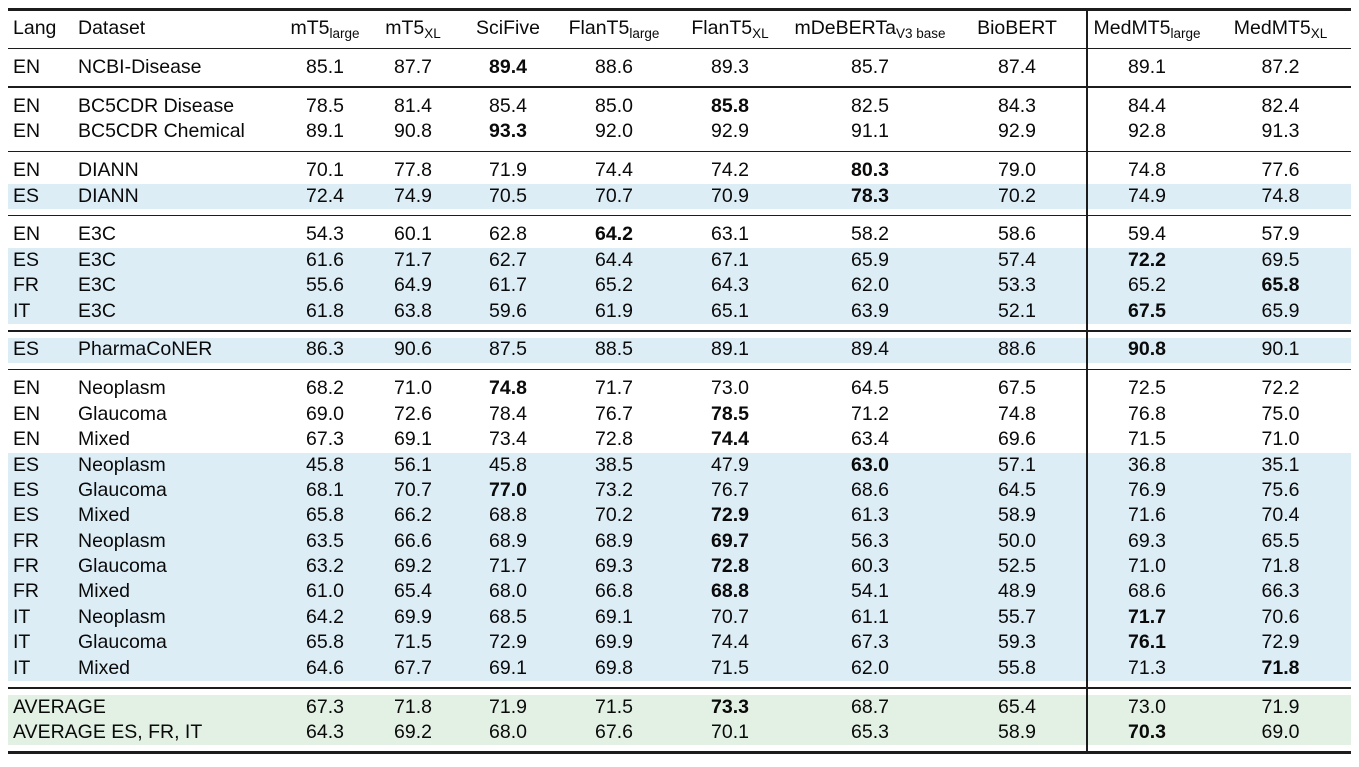 The image size is (1359, 767). I want to click on value-cell: 70.1, so click(325, 170).